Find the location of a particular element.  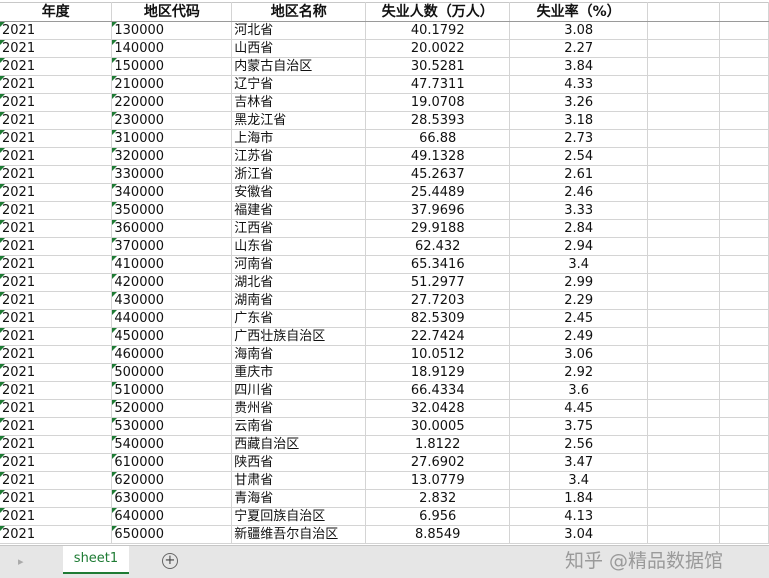

cell: 海南省 is located at coordinates (299, 354).